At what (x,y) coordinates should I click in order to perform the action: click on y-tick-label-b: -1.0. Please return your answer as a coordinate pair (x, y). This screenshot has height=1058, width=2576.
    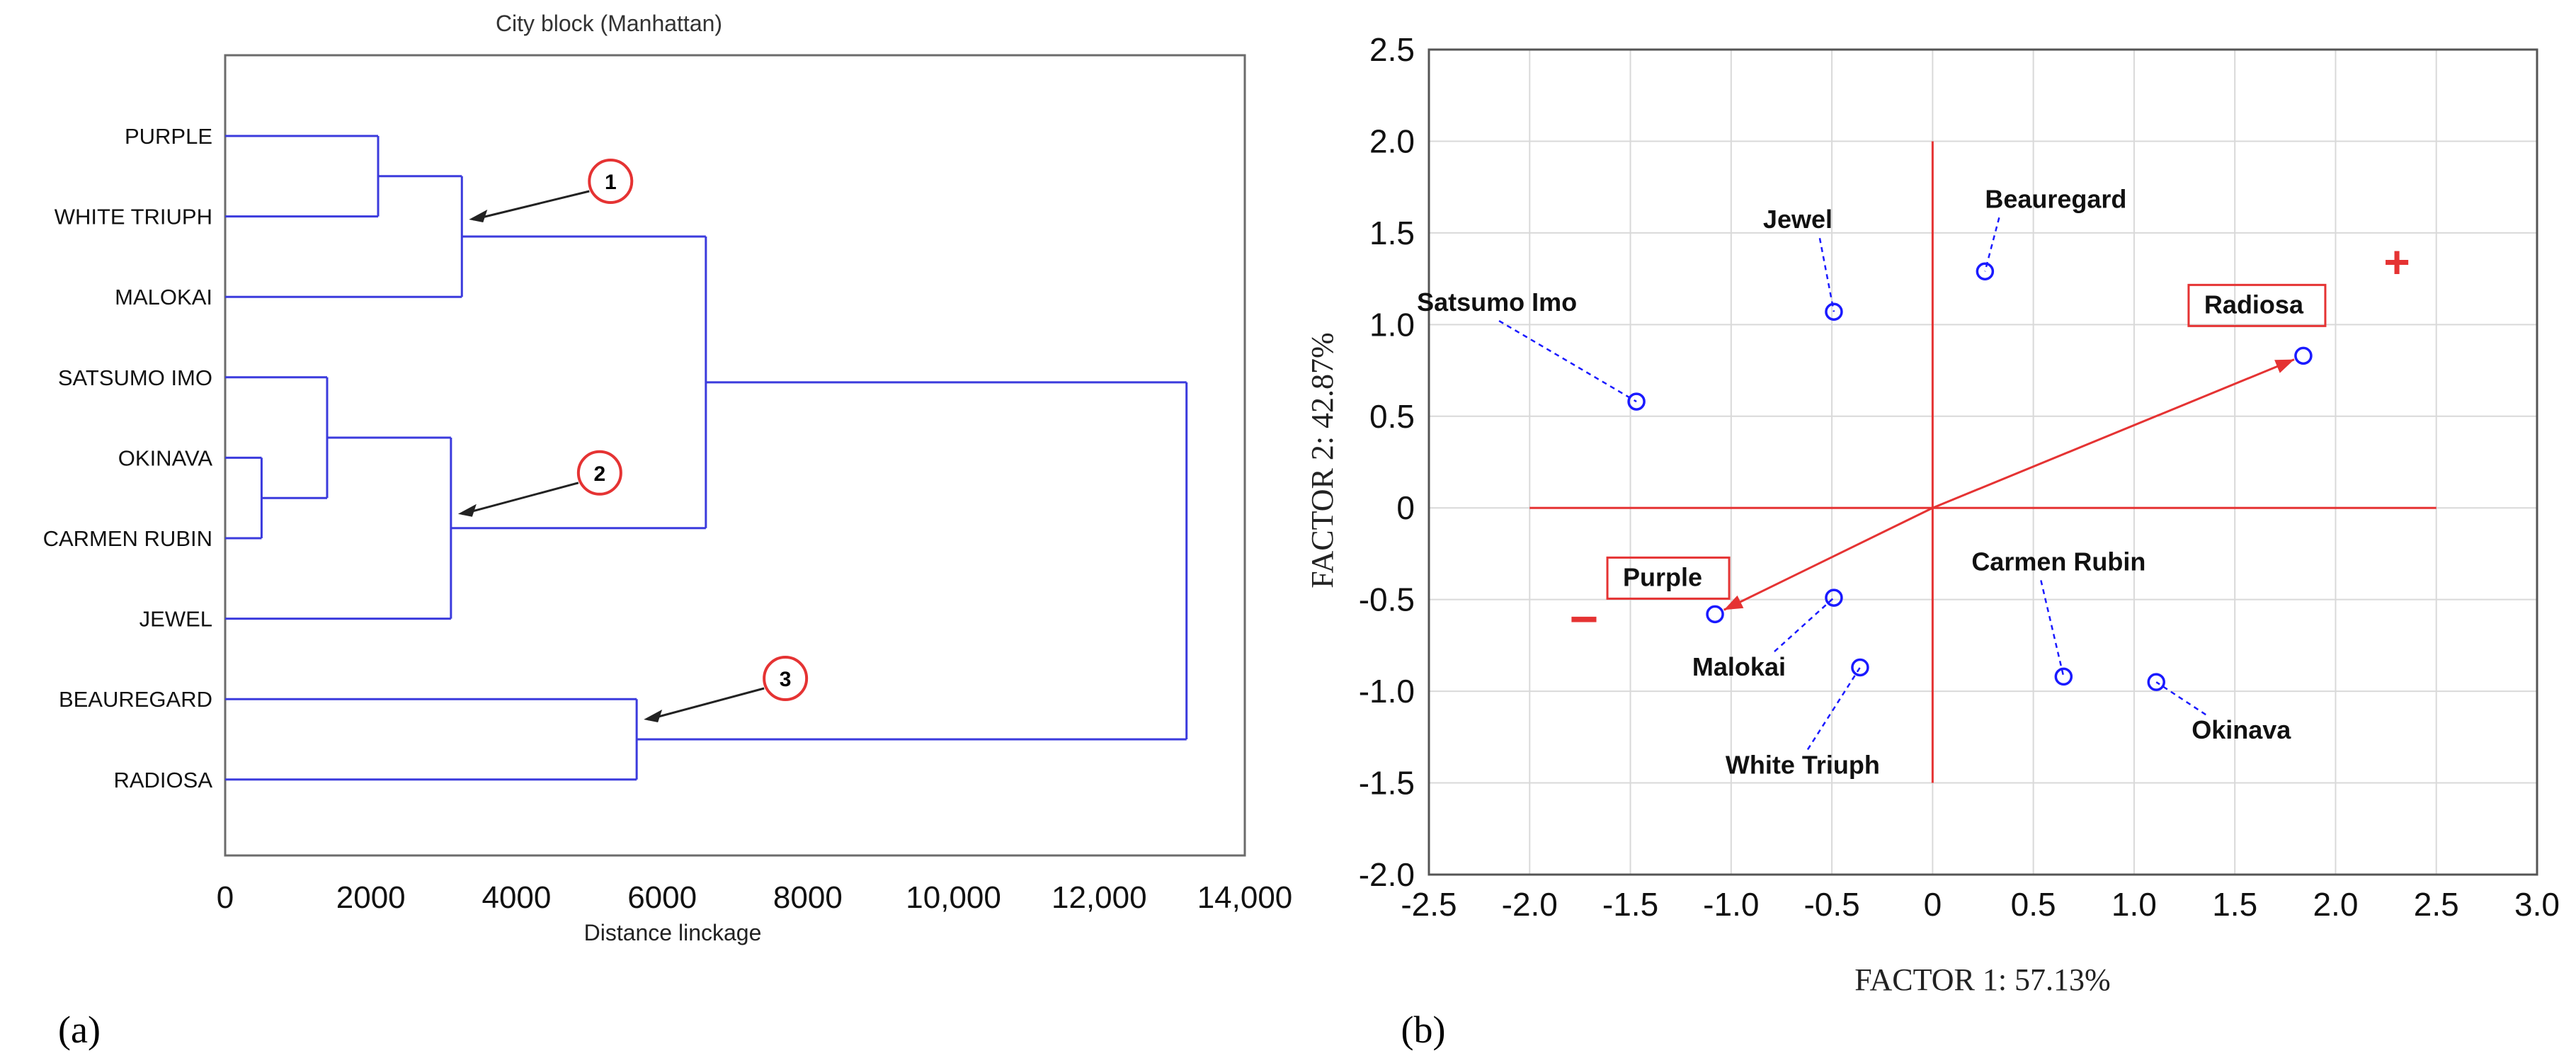
    Looking at the image, I should click on (1387, 691).